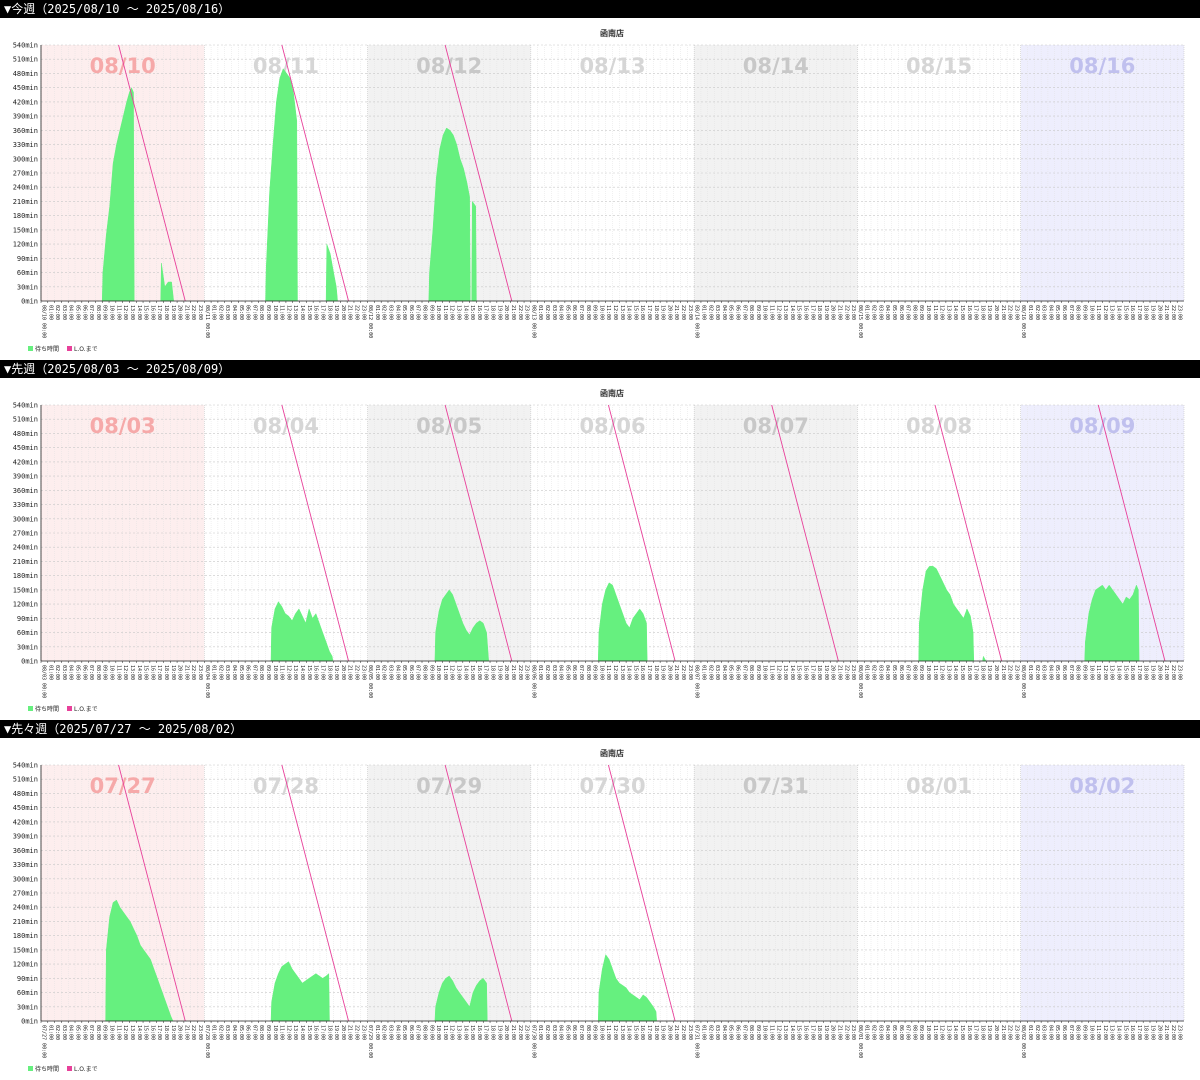 The height and width of the screenshot is (1080, 1200). What do you see at coordinates (25, 174) in the screenshot?
I see `y-tick-label: 270min` at bounding box center [25, 174].